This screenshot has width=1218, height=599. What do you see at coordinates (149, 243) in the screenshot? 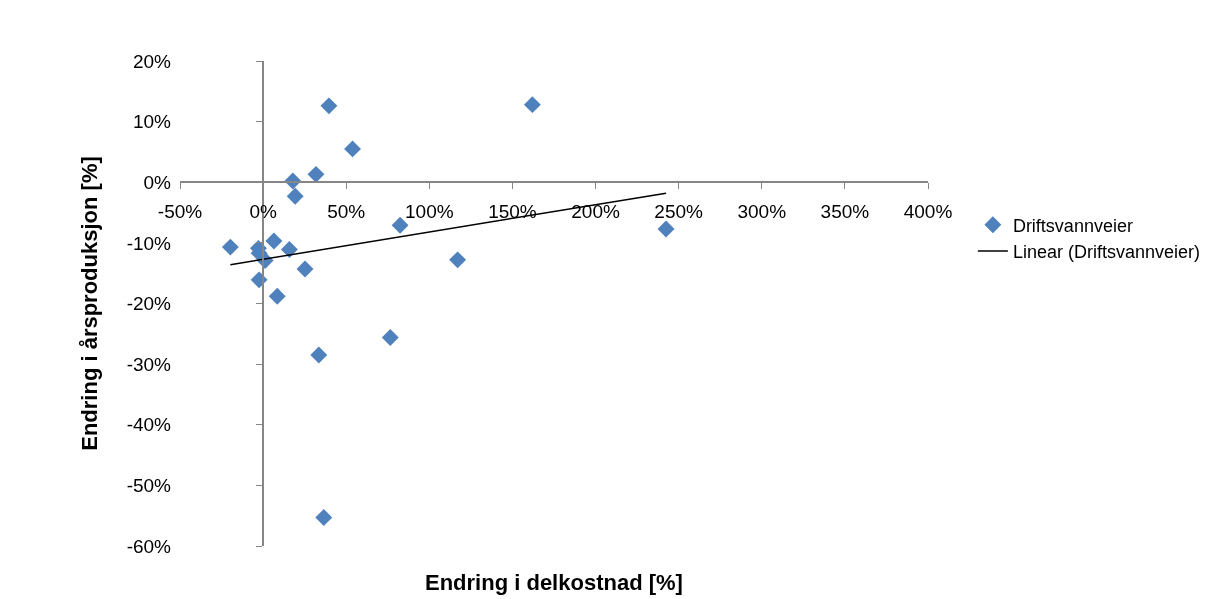
I see `y-tick-label: -10%` at bounding box center [149, 243].